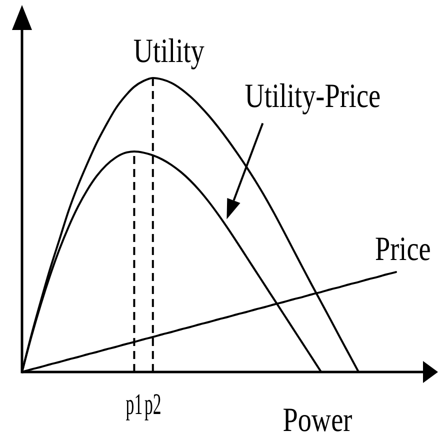 The image size is (441, 437). What do you see at coordinates (134, 405) in the screenshot?
I see `x-tick-label: p1` at bounding box center [134, 405].